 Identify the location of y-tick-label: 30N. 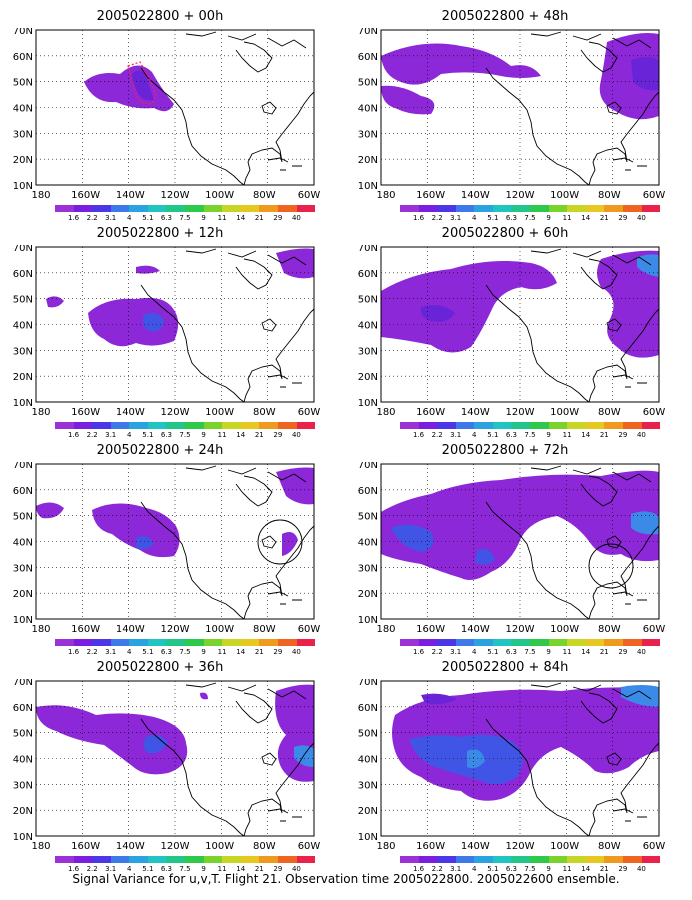
(23, 568).